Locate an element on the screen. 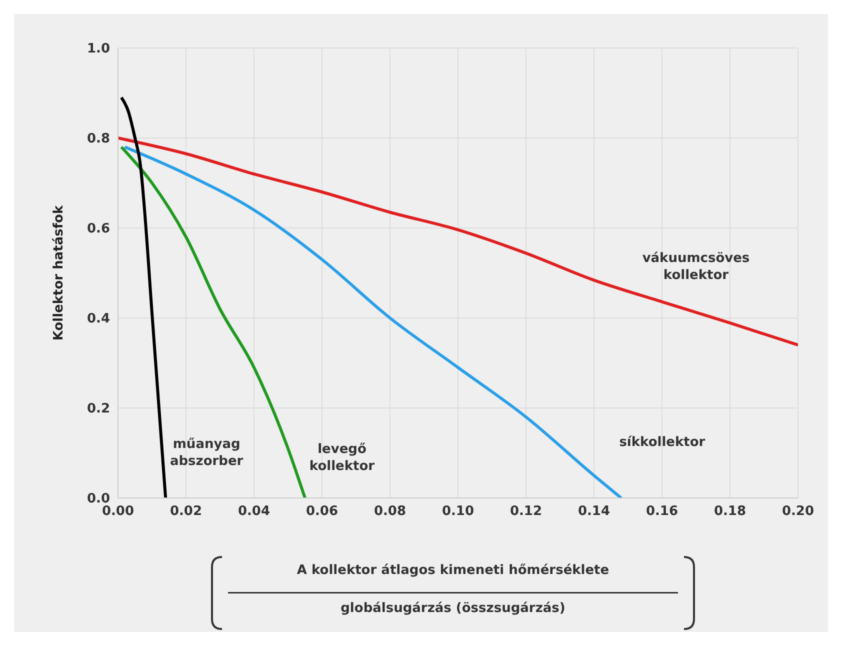 This screenshot has height=646, width=842. x-tick-label: 0.06 is located at coordinates (322, 512).